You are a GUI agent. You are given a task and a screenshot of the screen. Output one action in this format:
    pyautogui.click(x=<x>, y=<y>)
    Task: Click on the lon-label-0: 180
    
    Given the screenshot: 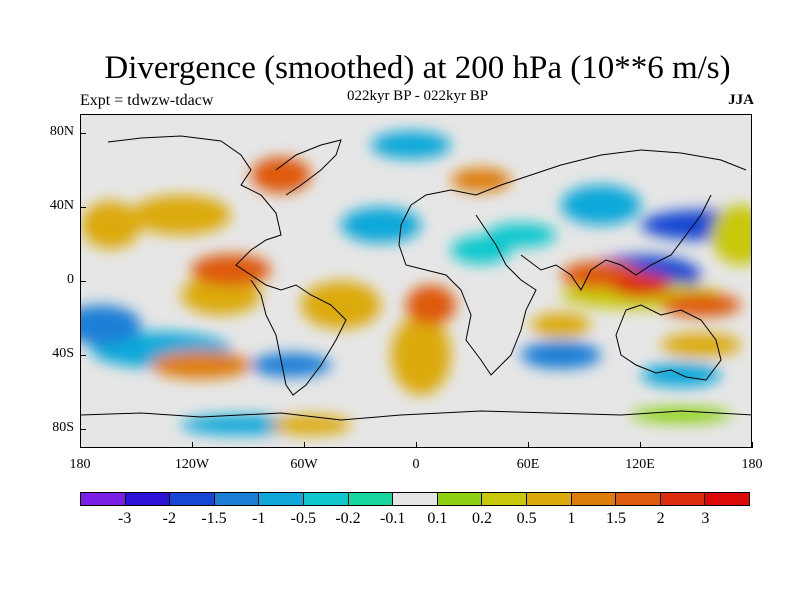 What is the action you would take?
    pyautogui.click(x=80, y=464)
    